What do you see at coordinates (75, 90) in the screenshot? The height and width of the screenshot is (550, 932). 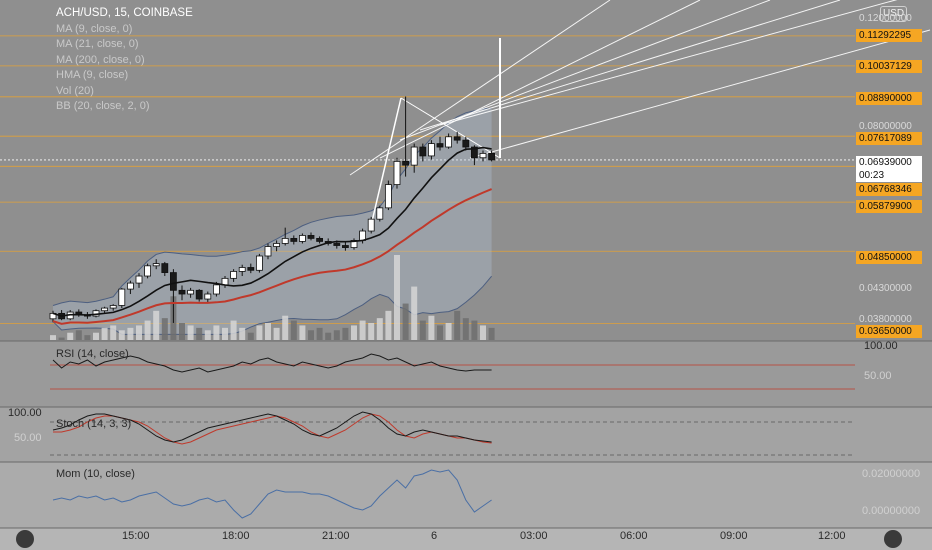 I see `legend-vol: Vol (20)` at bounding box center [75, 90].